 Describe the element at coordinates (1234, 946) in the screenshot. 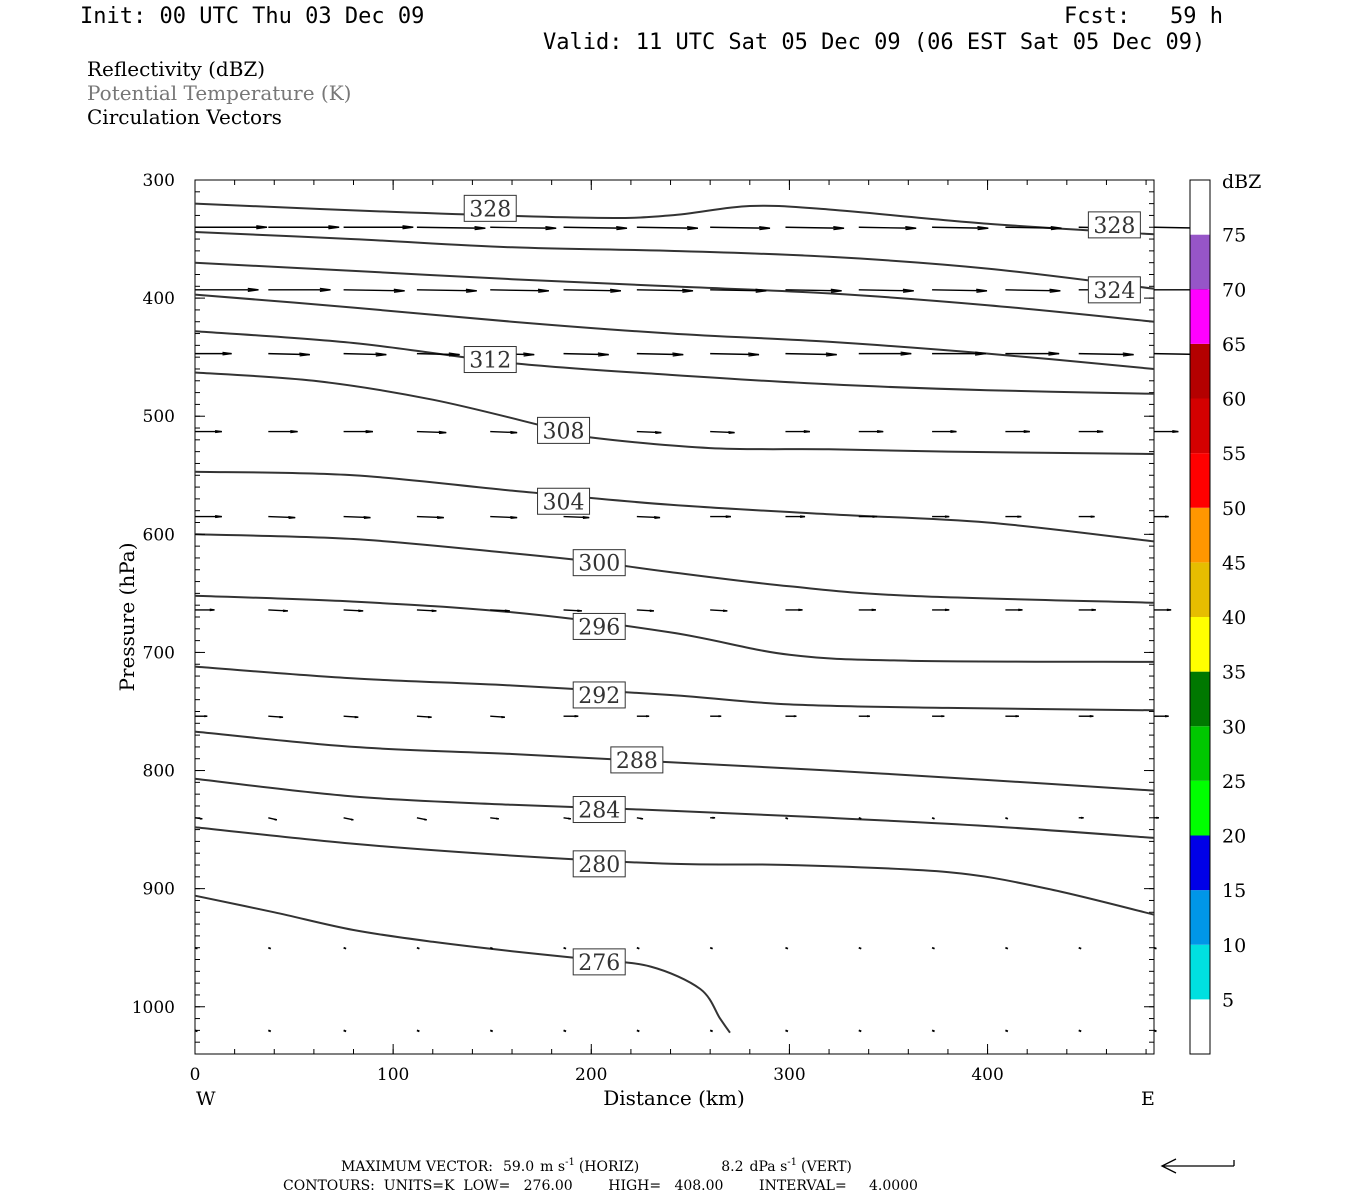

I see `colorbar-label: 10` at that location.